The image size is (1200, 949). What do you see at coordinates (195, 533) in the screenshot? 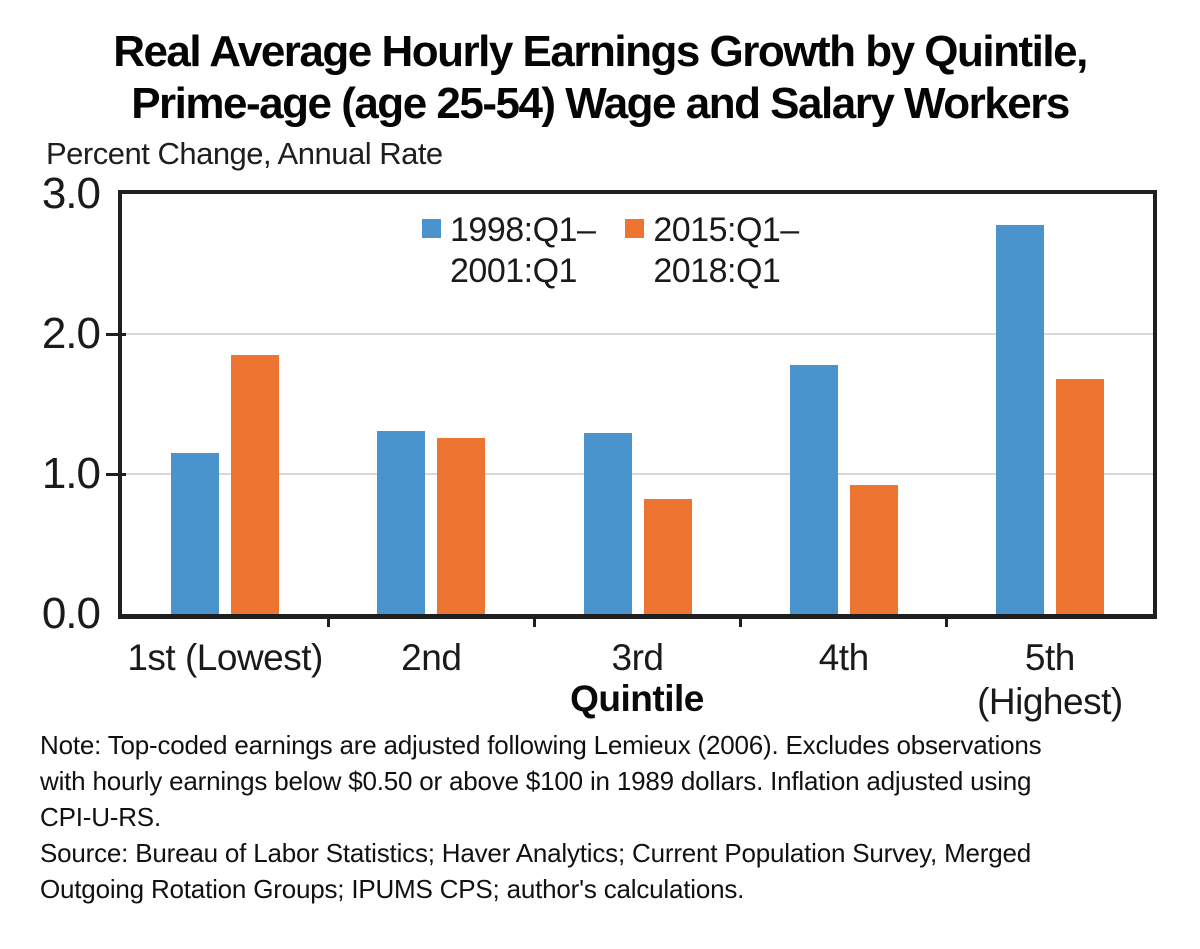
I see `bar-series1-cat1` at bounding box center [195, 533].